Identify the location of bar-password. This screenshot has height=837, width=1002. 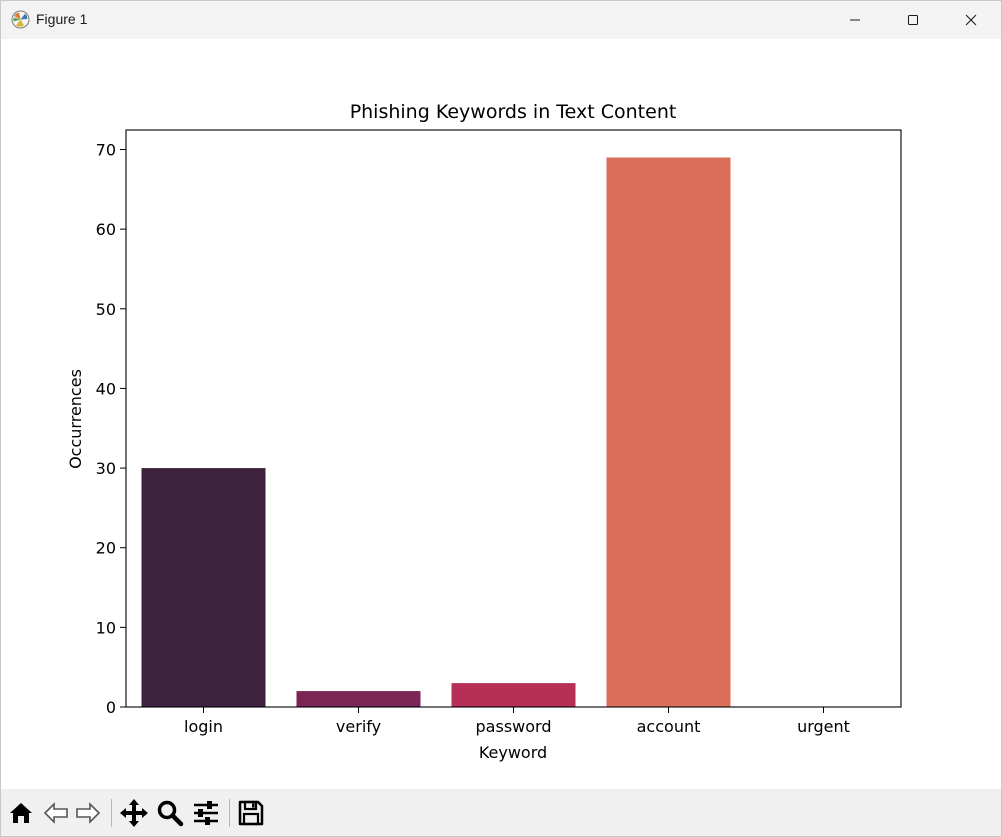
(513, 695).